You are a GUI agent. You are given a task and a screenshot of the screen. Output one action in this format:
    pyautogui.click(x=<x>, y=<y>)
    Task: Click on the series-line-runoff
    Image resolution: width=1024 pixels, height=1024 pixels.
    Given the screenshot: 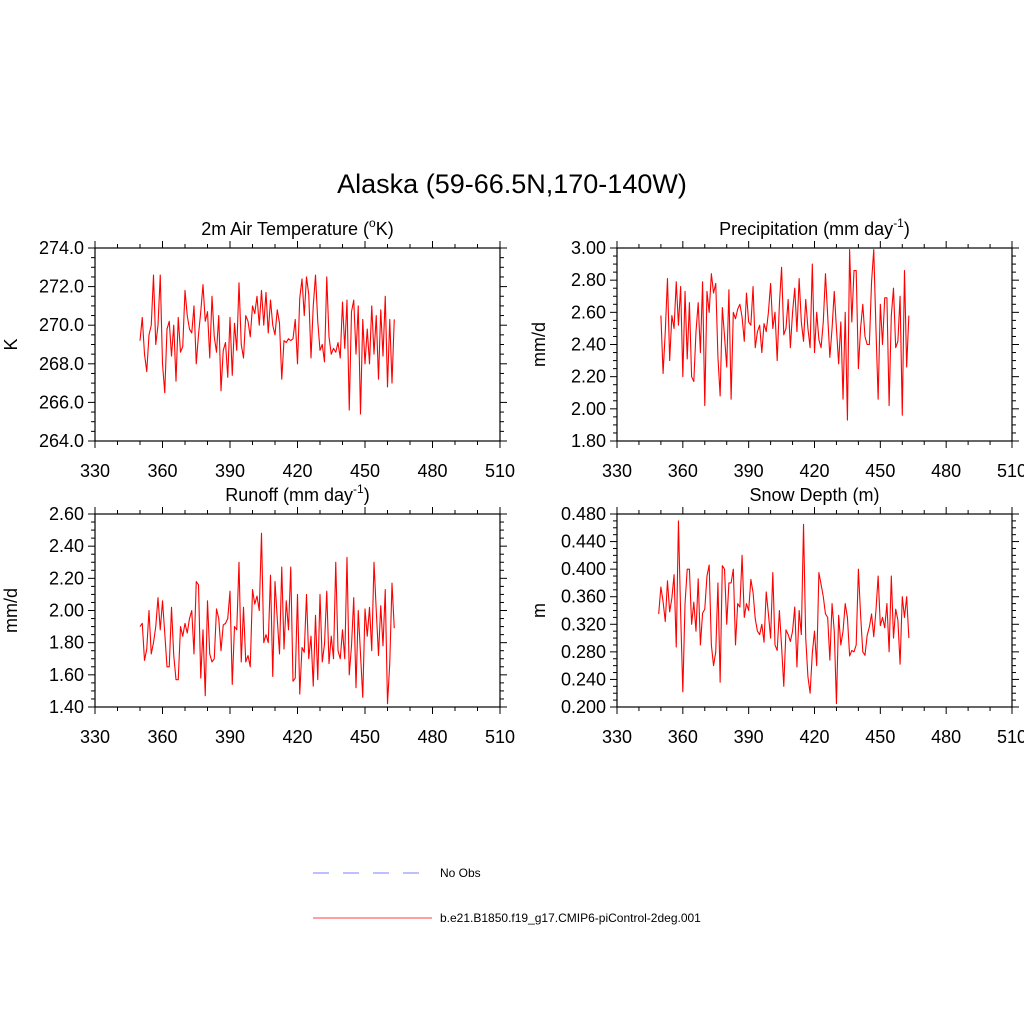 What is the action you would take?
    pyautogui.click(x=267, y=618)
    